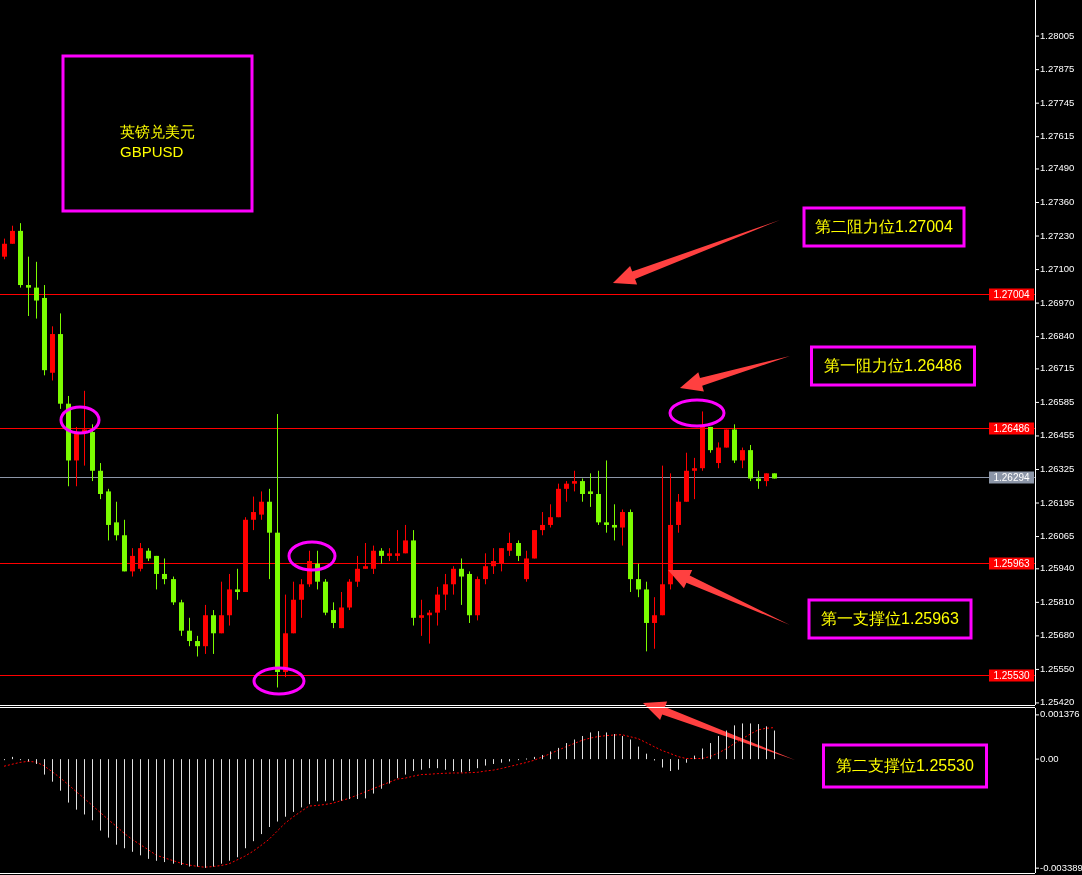 This screenshot has width=1082, height=875. Describe the element at coordinates (1061, 867) in the screenshot. I see `y-tick-label: -0.003389` at that location.